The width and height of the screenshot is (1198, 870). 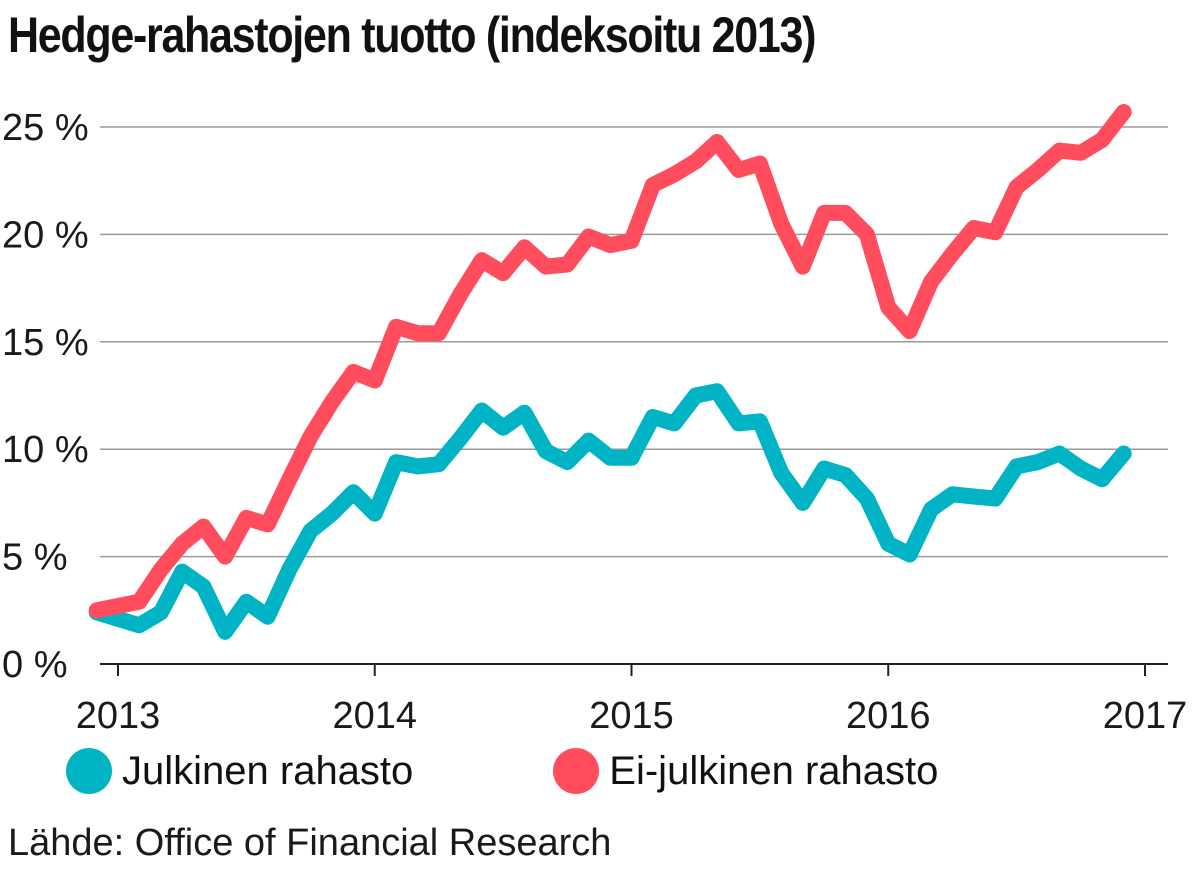 I want to click on y-tick-label: 15 %, so click(x=45, y=343).